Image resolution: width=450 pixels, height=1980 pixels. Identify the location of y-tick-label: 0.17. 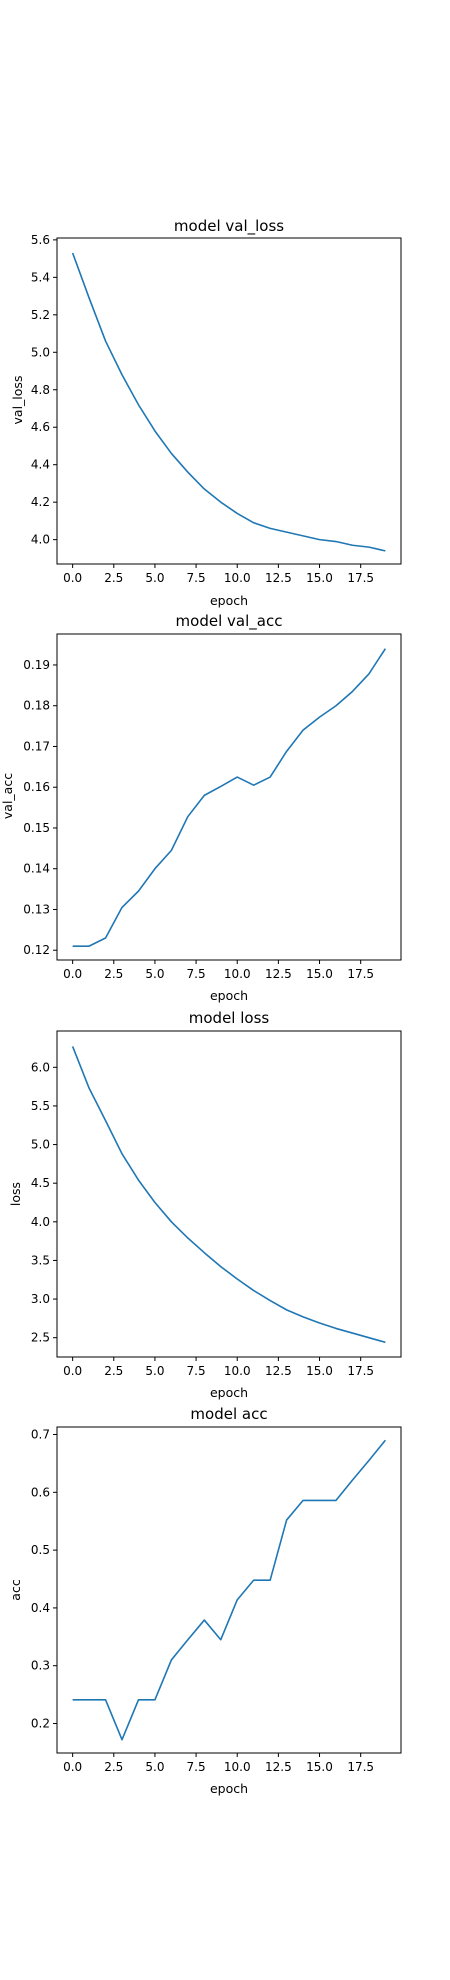
(36, 746).